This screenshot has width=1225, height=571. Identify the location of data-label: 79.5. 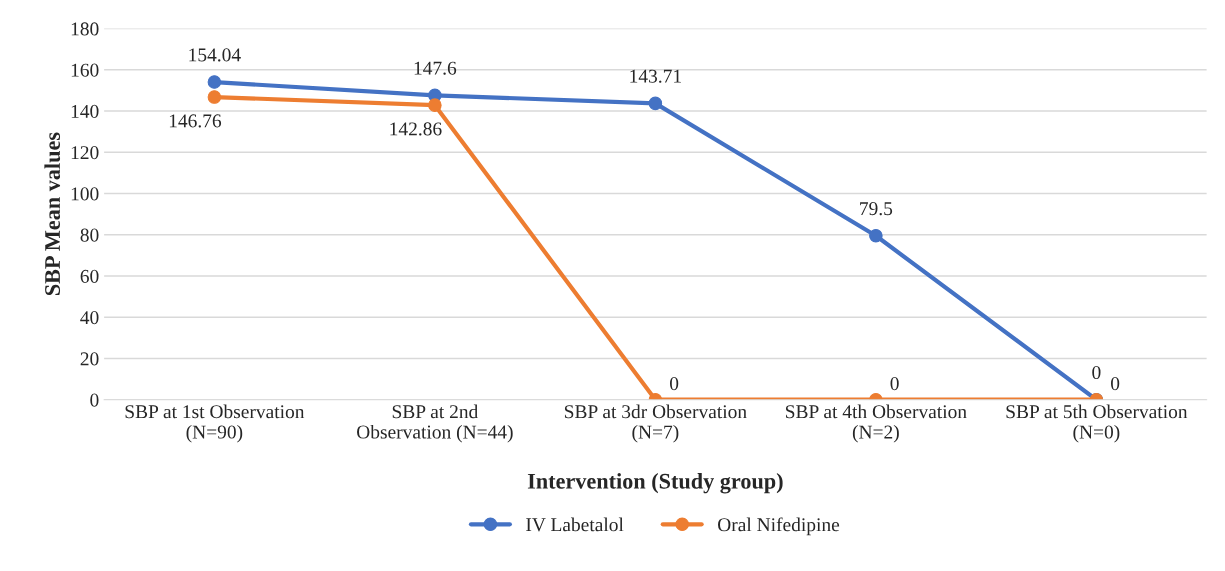
(876, 209).